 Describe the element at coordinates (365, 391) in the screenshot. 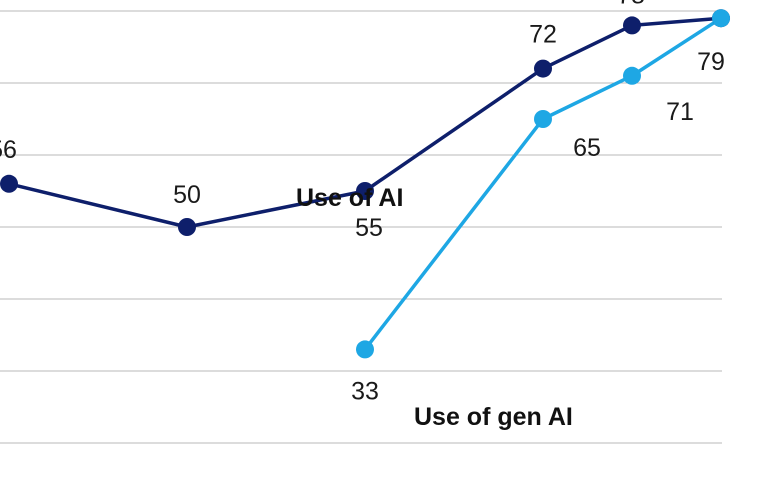

I see `data-label: 33` at that location.